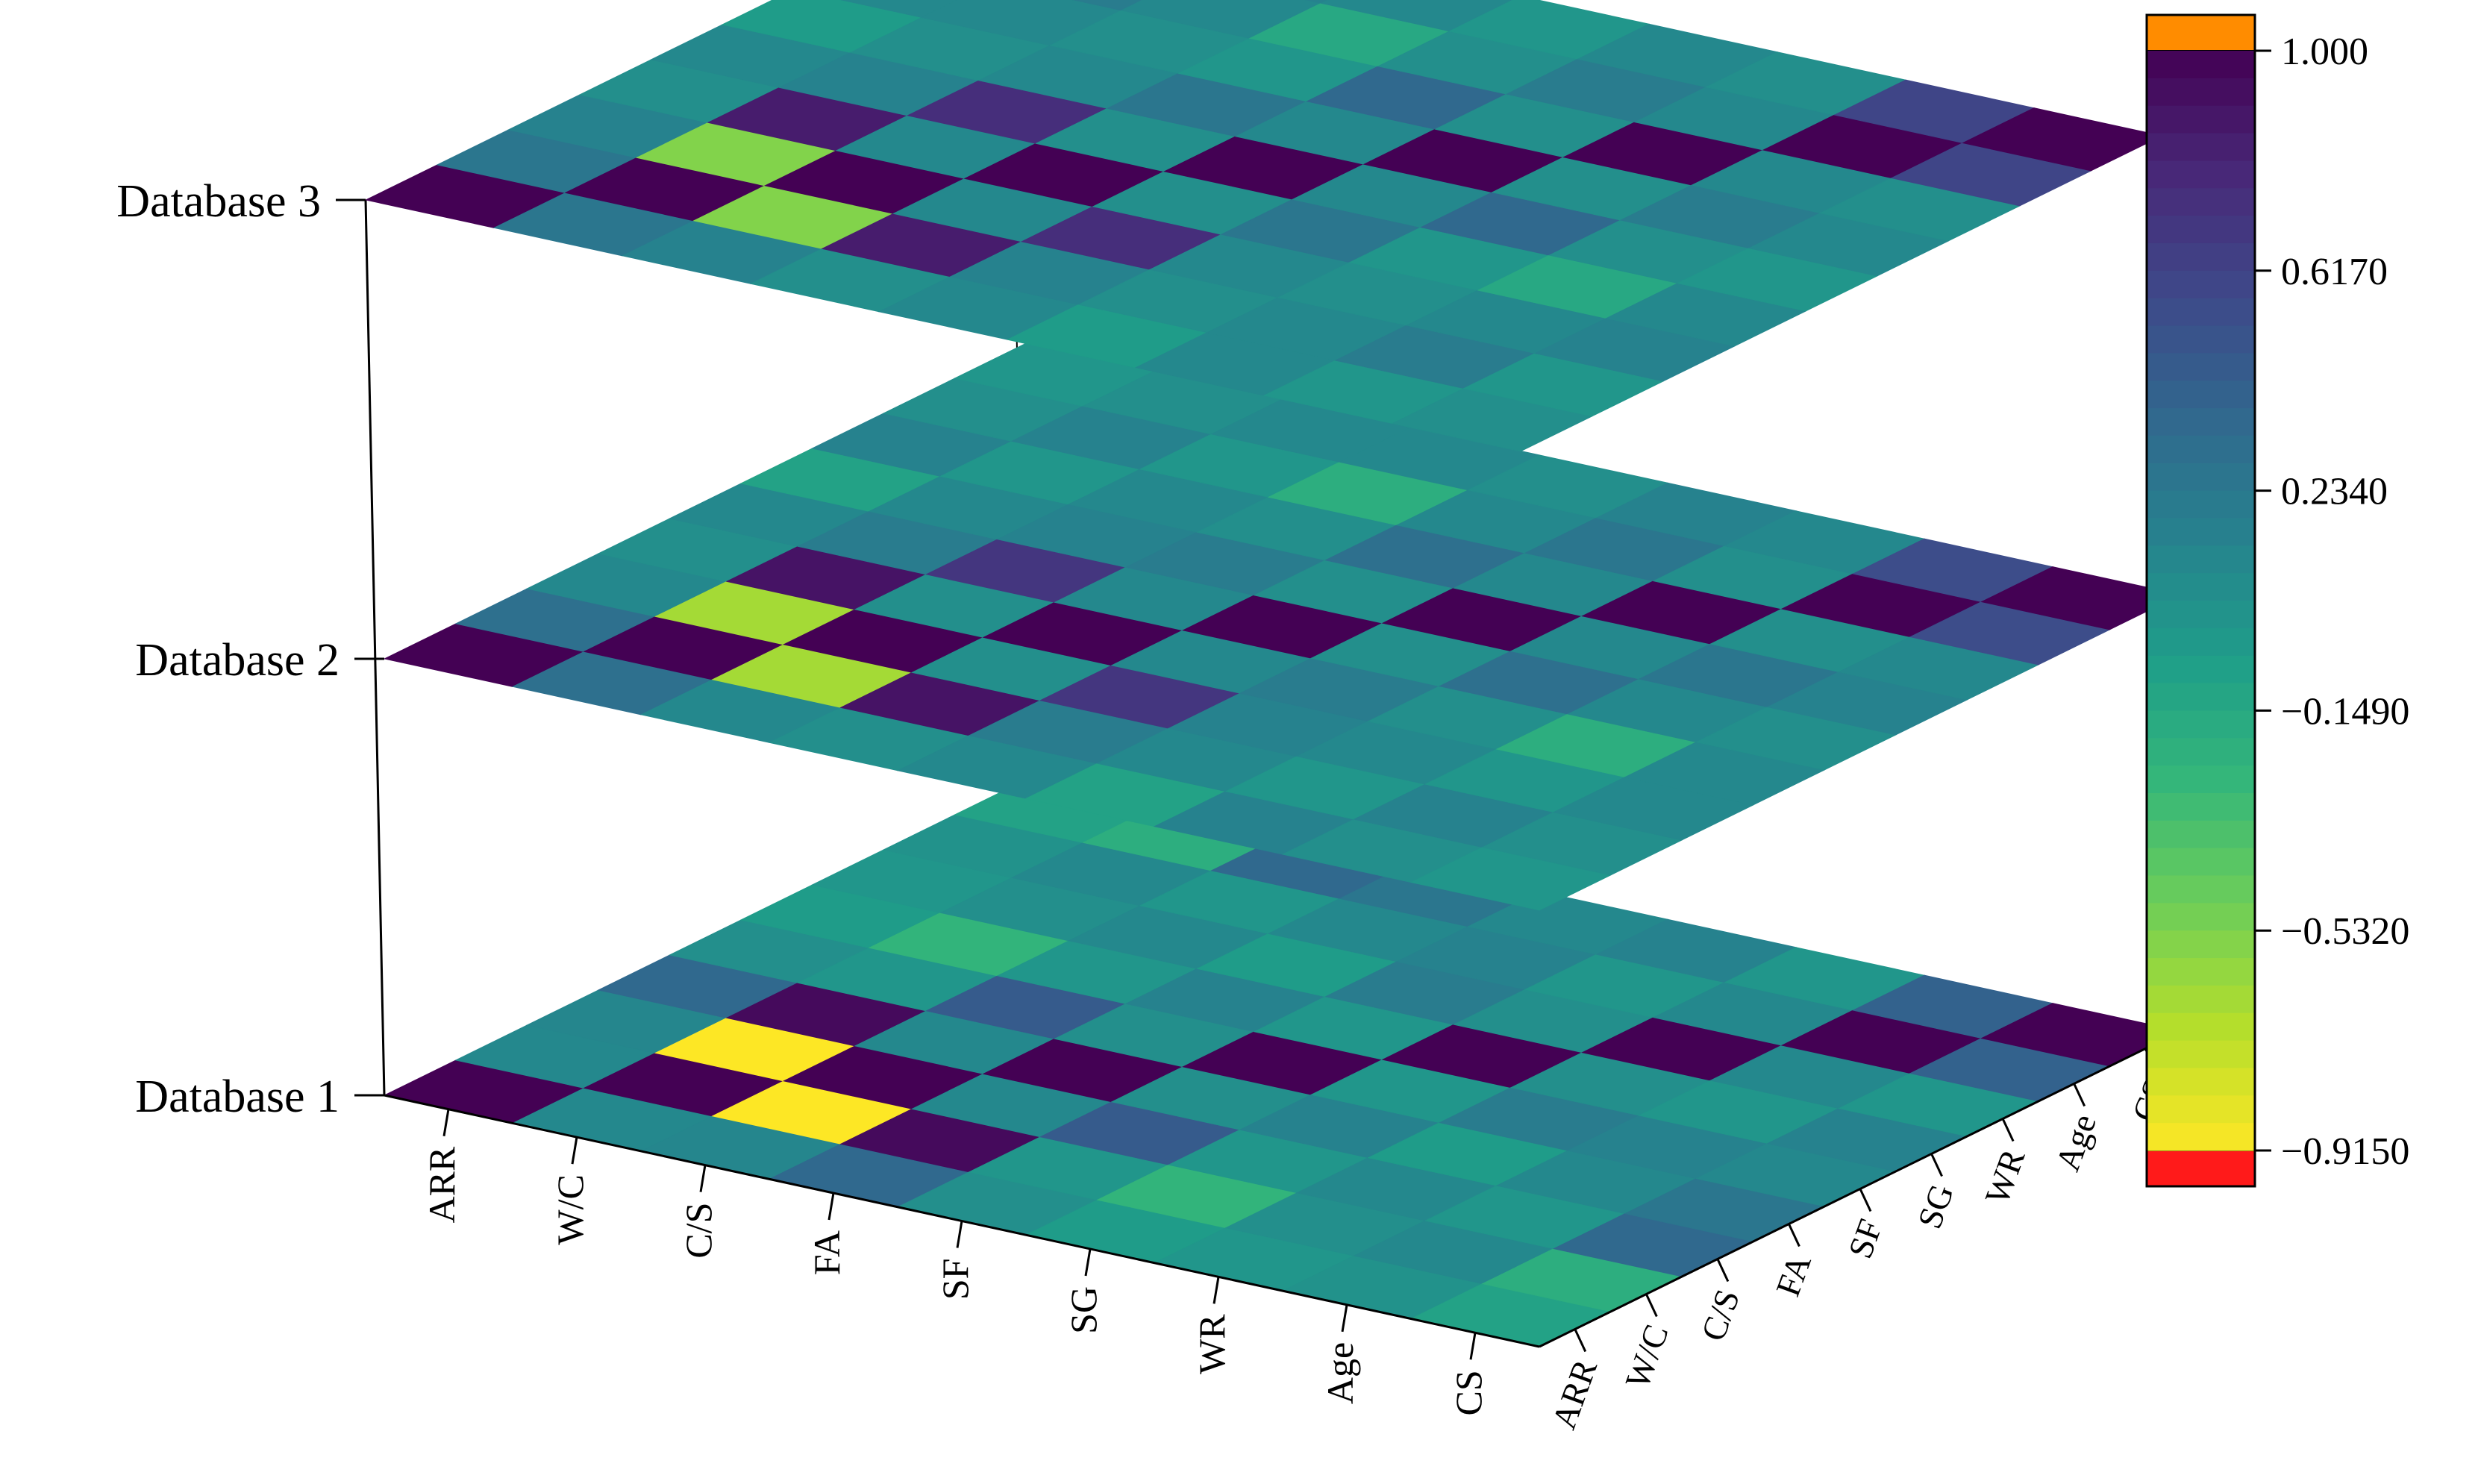 This screenshot has width=2478, height=1484. Describe the element at coordinates (2345, 931) in the screenshot. I see `colorbar-tick-label: −0.5320` at that location.